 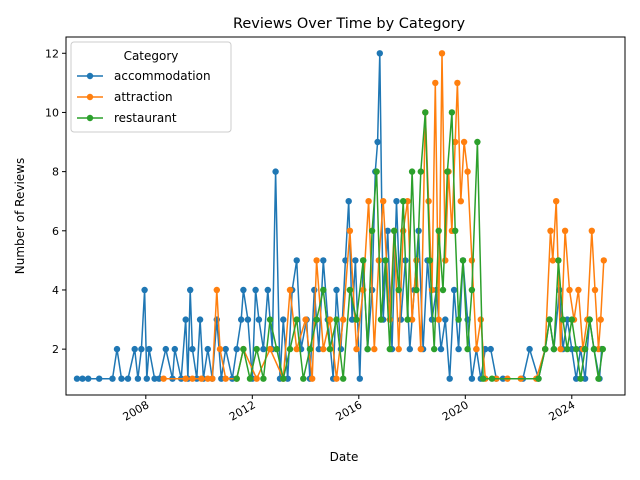 I want to click on legend-marker-restaurant, so click(x=90, y=118).